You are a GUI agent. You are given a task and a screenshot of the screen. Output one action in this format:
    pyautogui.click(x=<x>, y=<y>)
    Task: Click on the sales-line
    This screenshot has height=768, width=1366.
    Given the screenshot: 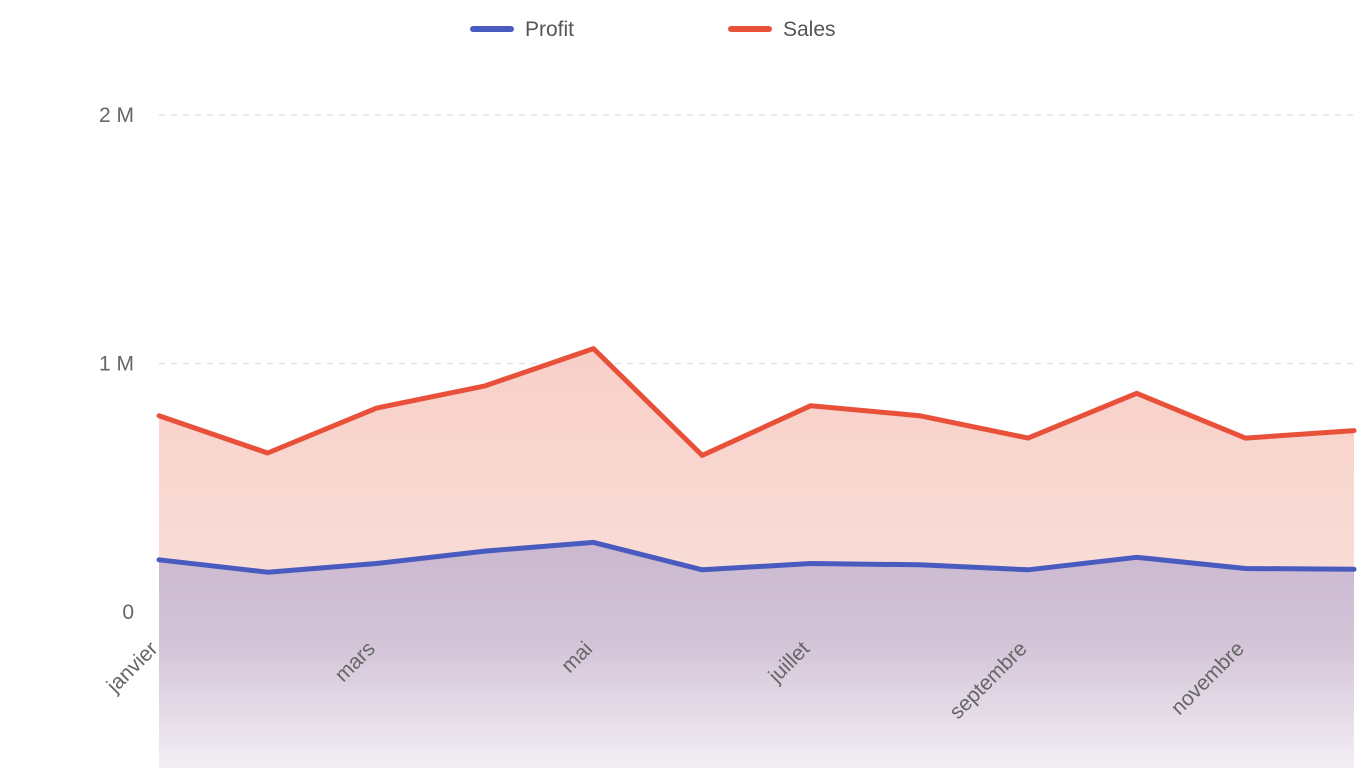 What is the action you would take?
    pyautogui.click(x=756, y=402)
    